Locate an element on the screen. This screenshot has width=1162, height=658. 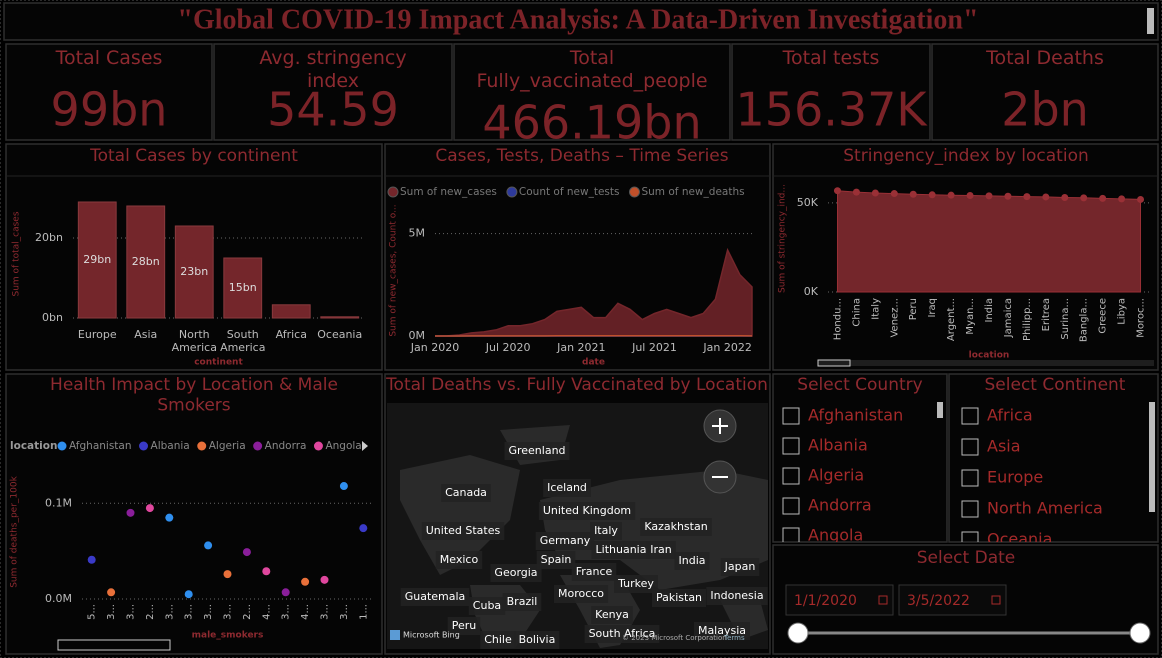
x-tick-label: Iraq is located at coordinates (932, 308).